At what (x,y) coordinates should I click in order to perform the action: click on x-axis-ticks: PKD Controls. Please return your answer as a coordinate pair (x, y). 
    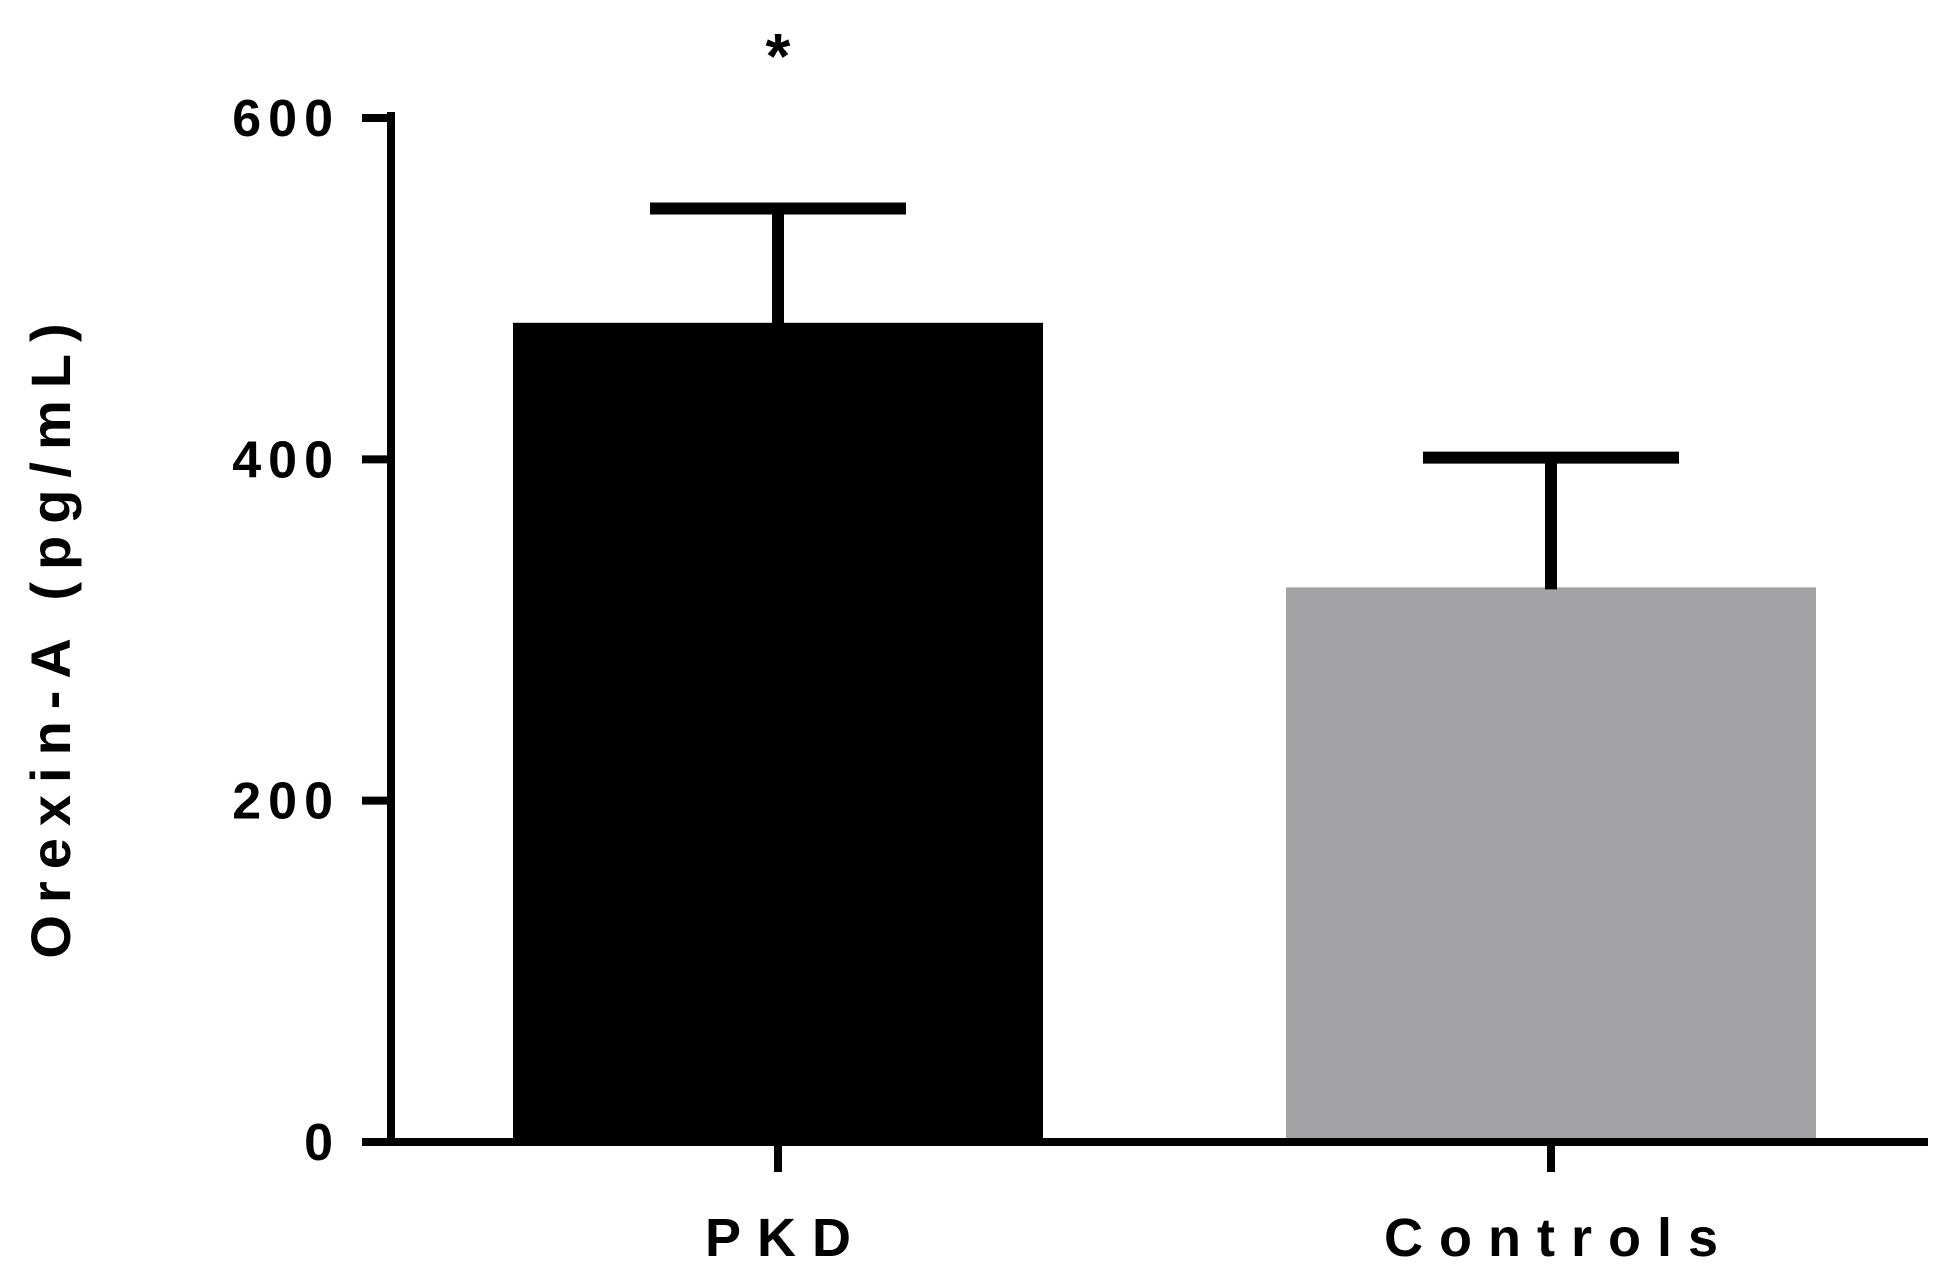
    Looking at the image, I should click on (1219, 1205).